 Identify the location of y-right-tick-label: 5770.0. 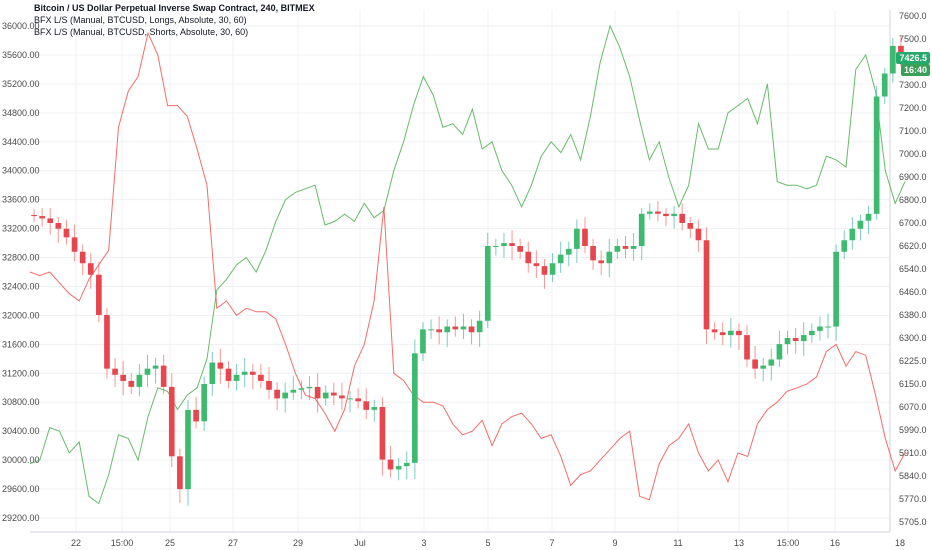
(913, 499).